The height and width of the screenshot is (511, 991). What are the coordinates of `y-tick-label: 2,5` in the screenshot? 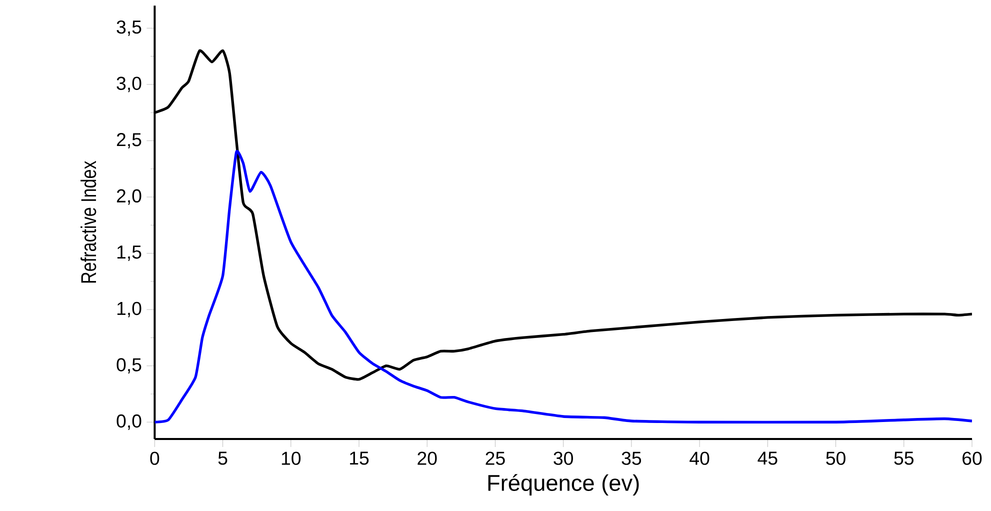 It's located at (129, 140).